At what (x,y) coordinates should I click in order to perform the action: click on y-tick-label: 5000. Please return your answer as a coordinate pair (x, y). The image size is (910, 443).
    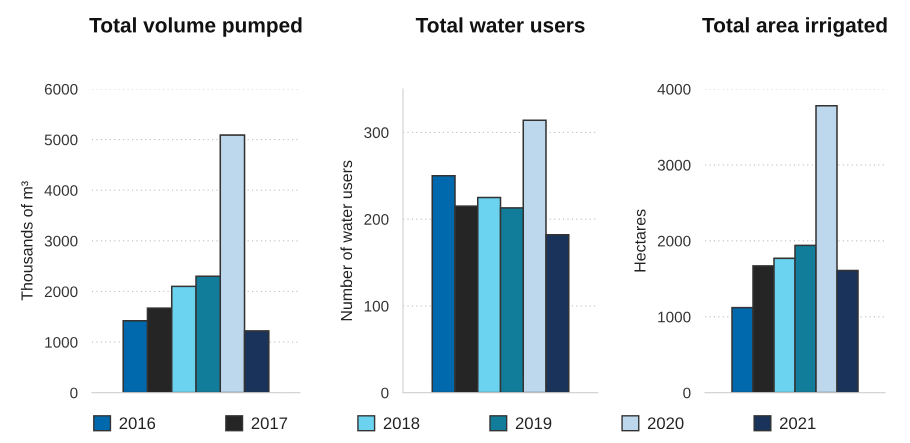
    Looking at the image, I should click on (61, 140).